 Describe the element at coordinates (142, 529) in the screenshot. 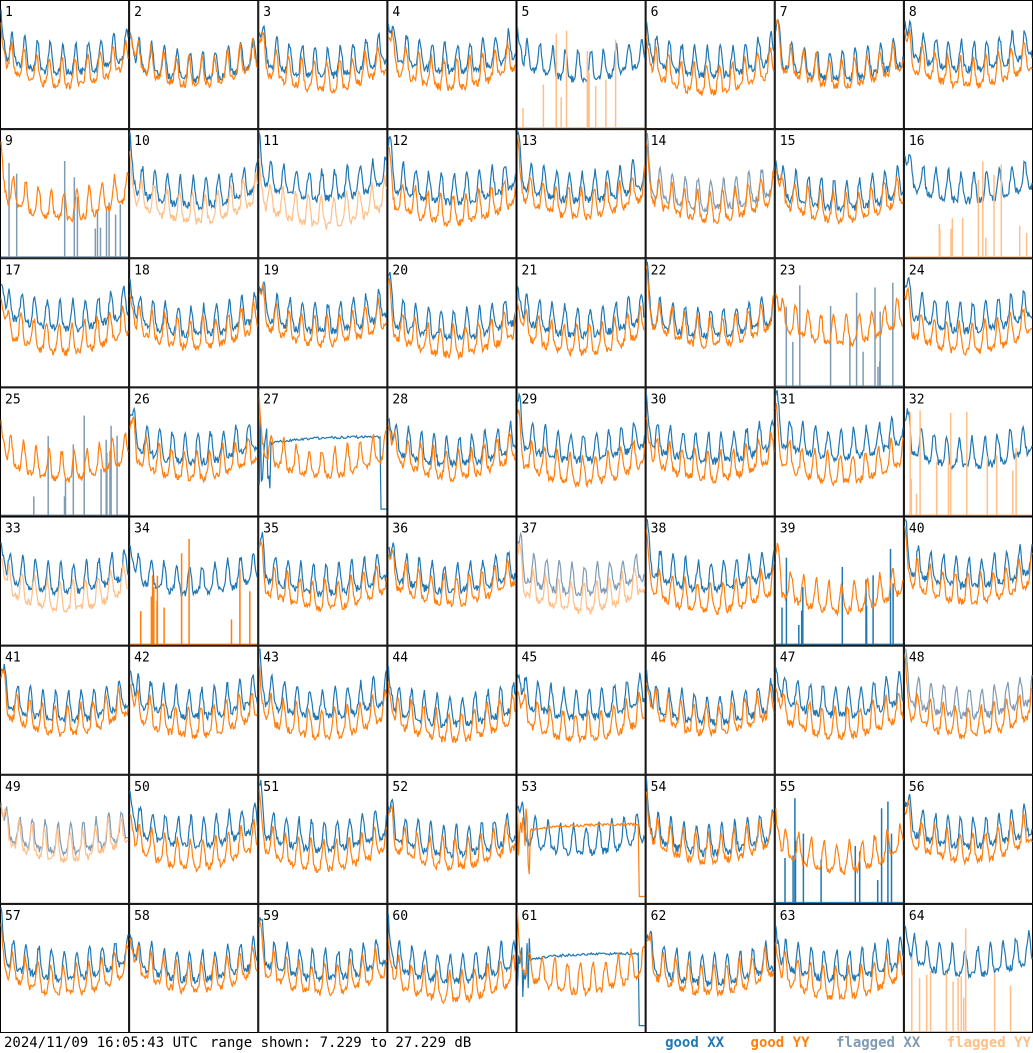

I see `panel-number: 34` at that location.